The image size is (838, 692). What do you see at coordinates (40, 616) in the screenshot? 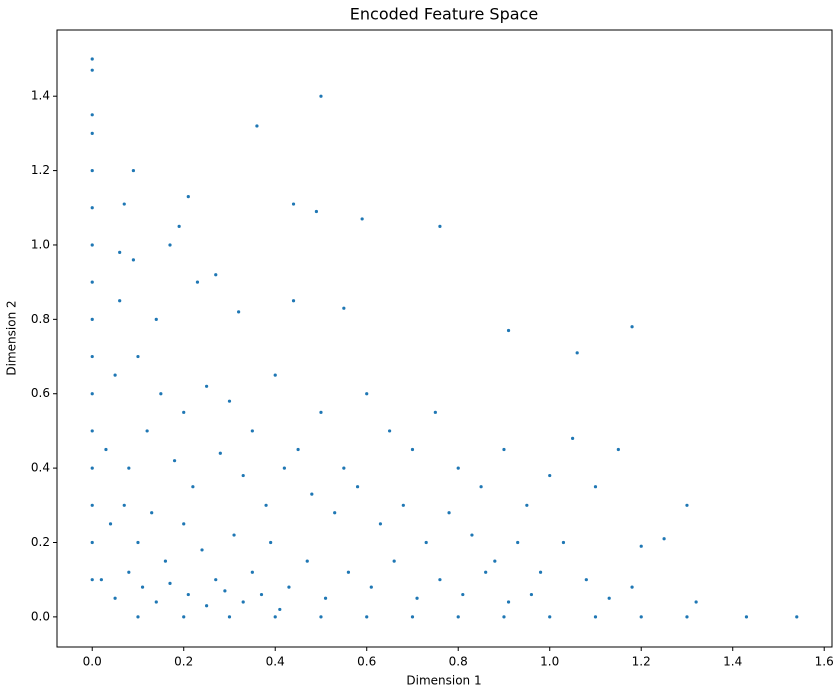
I see `y-tick-label: 0.0` at bounding box center [40, 616].